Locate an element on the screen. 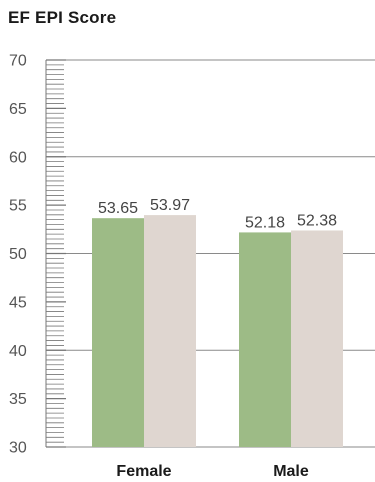  y-tick-label: 55 is located at coordinates (18, 206).